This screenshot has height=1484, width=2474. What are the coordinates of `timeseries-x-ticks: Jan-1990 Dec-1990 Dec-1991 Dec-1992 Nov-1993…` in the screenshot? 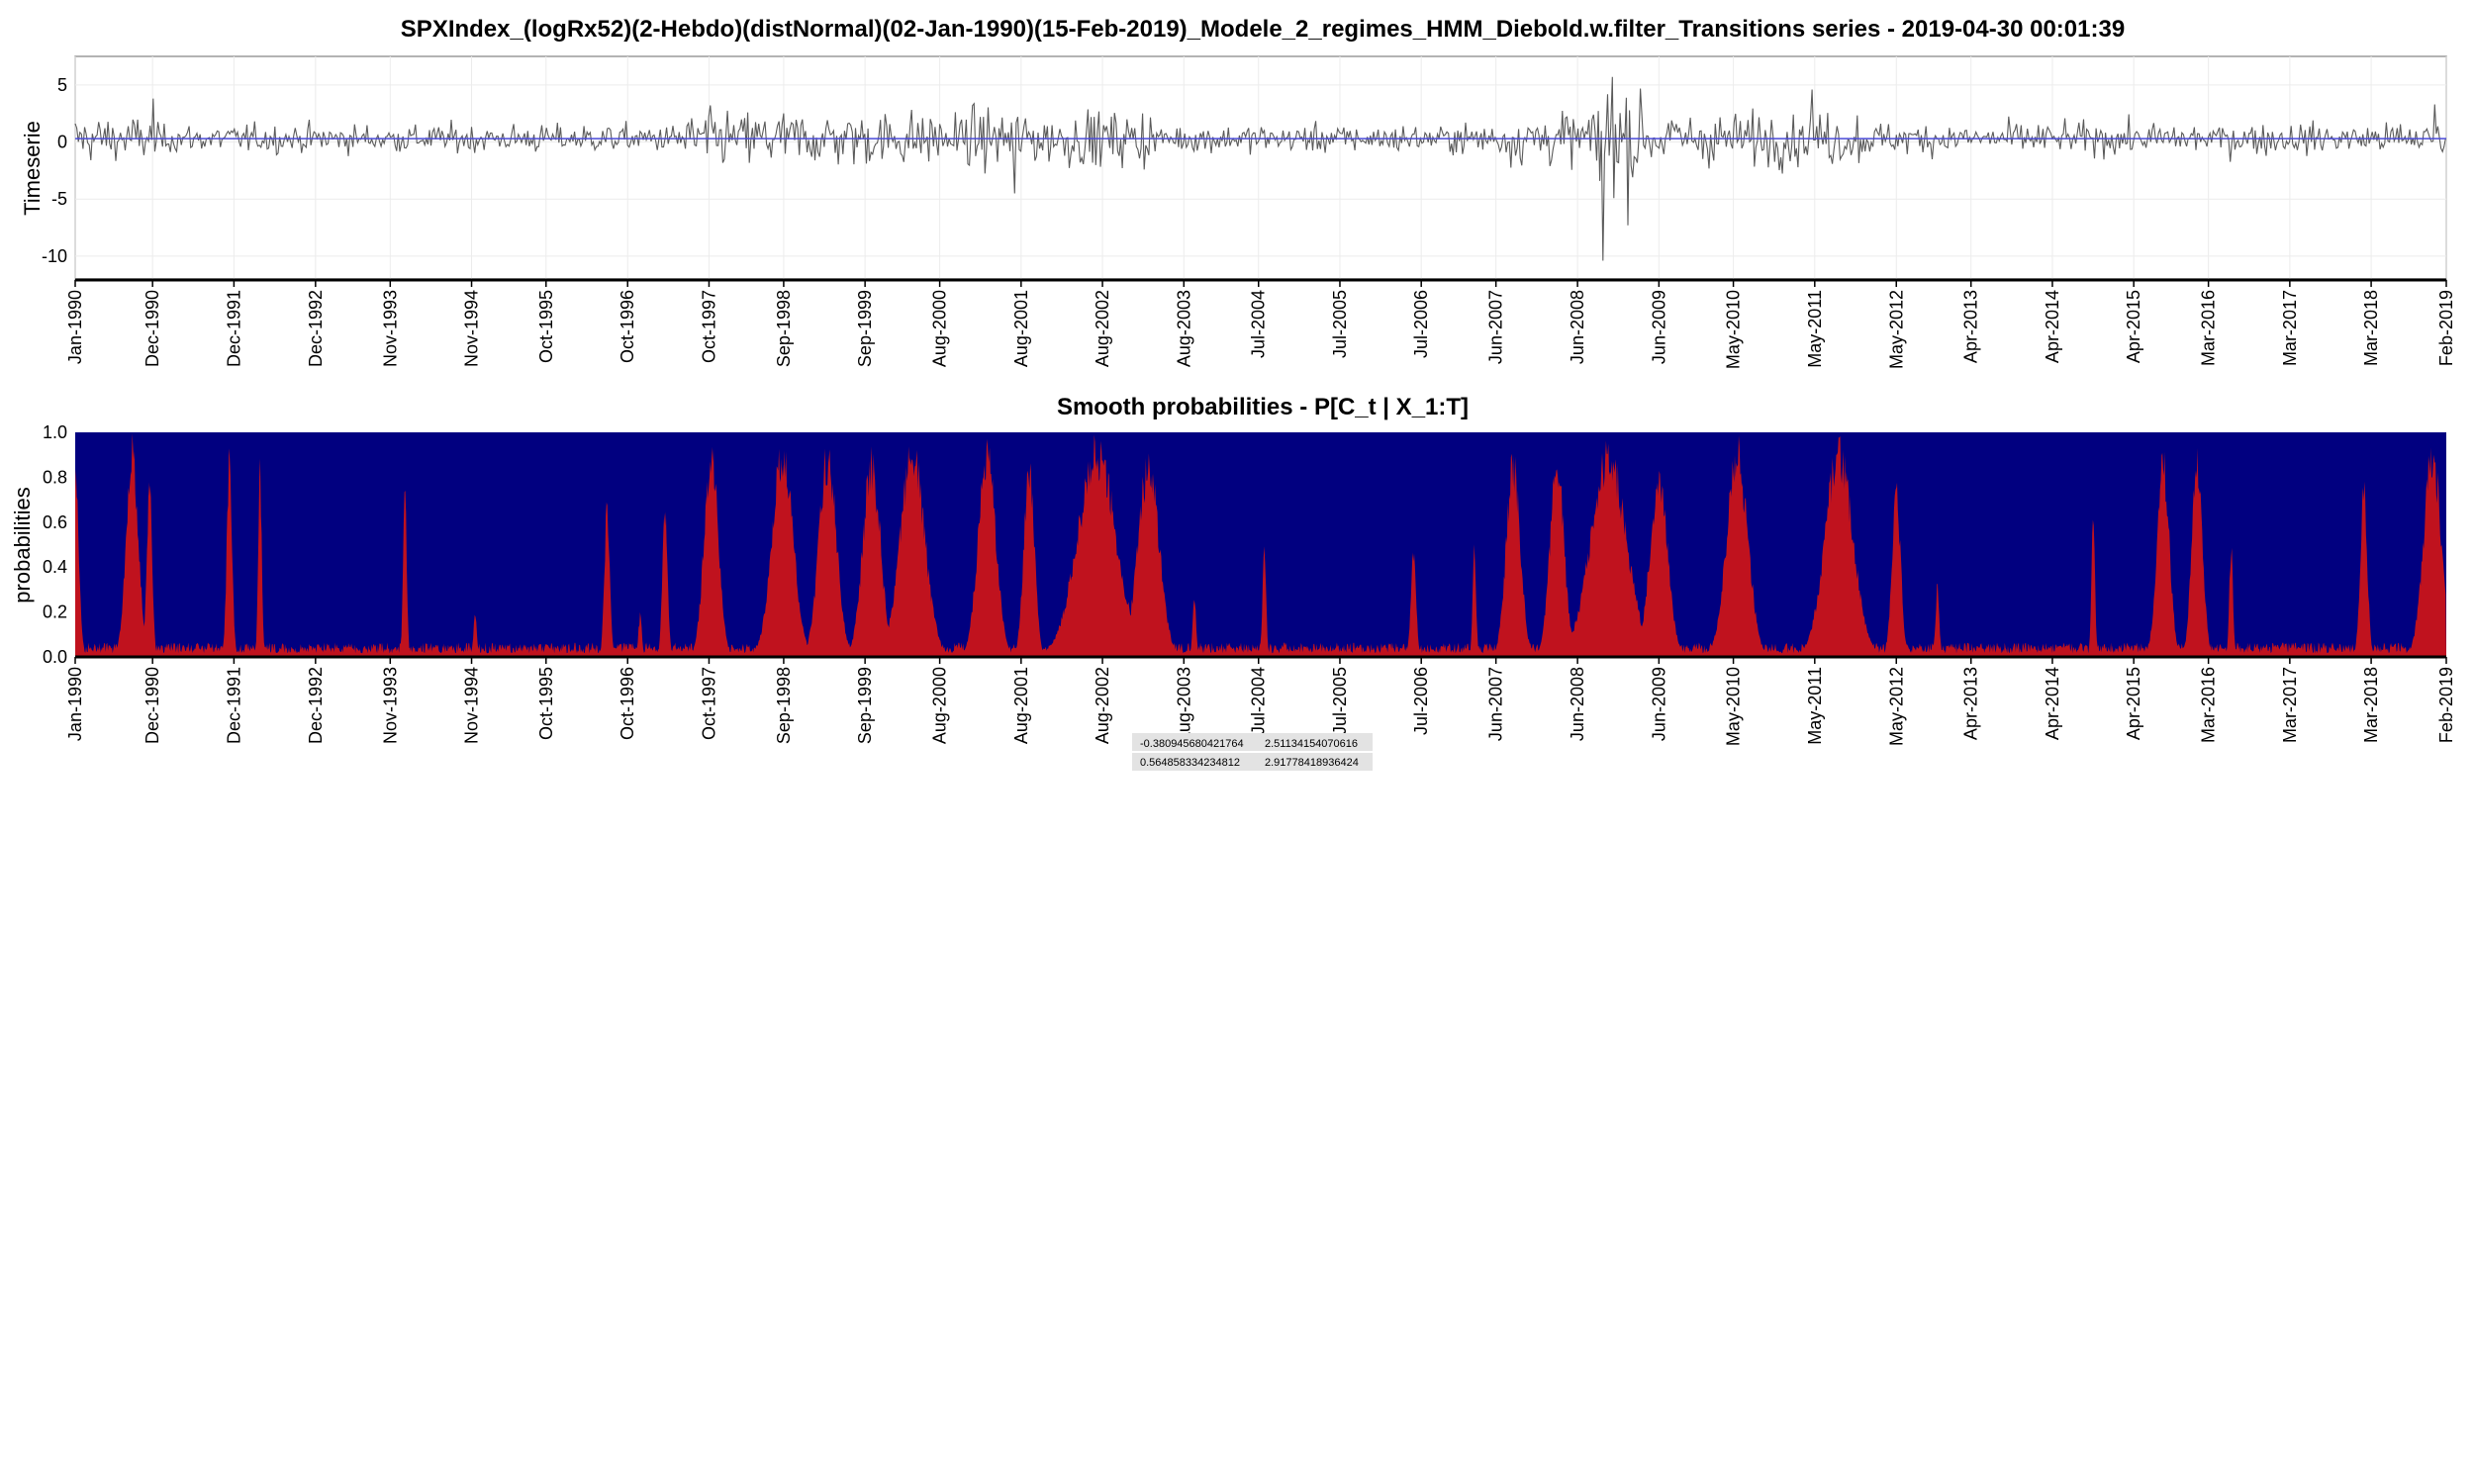 It's located at (1260, 324).